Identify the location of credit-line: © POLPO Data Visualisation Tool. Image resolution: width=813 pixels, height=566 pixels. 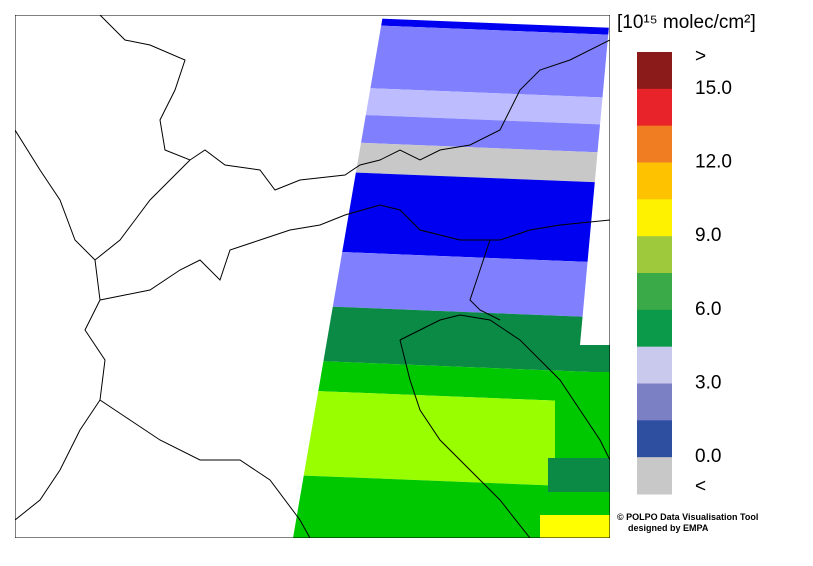
(687, 517).